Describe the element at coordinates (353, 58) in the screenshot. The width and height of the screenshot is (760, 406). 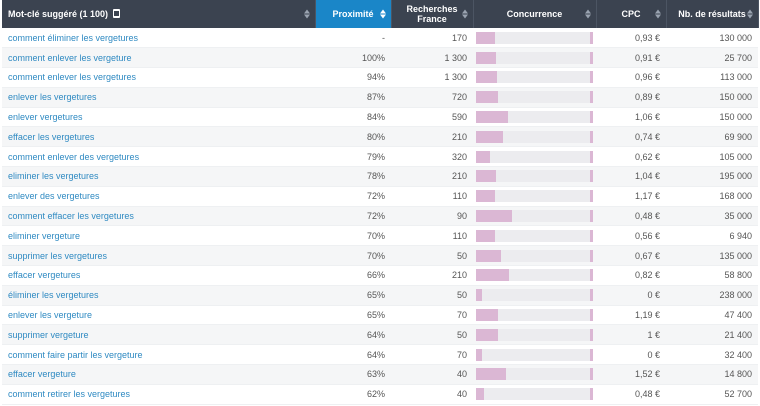
I see `proximity-cell: 100%` at that location.